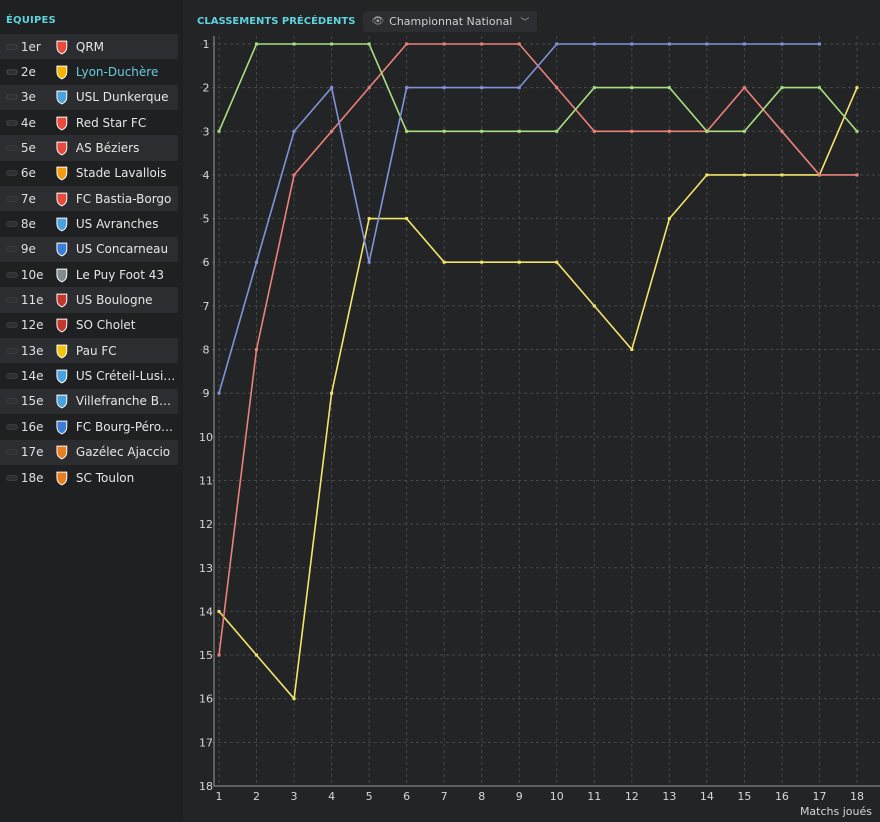 The image size is (880, 822). Describe the element at coordinates (89, 249) in the screenshot. I see `team-row: 9e US Concarneau` at that location.